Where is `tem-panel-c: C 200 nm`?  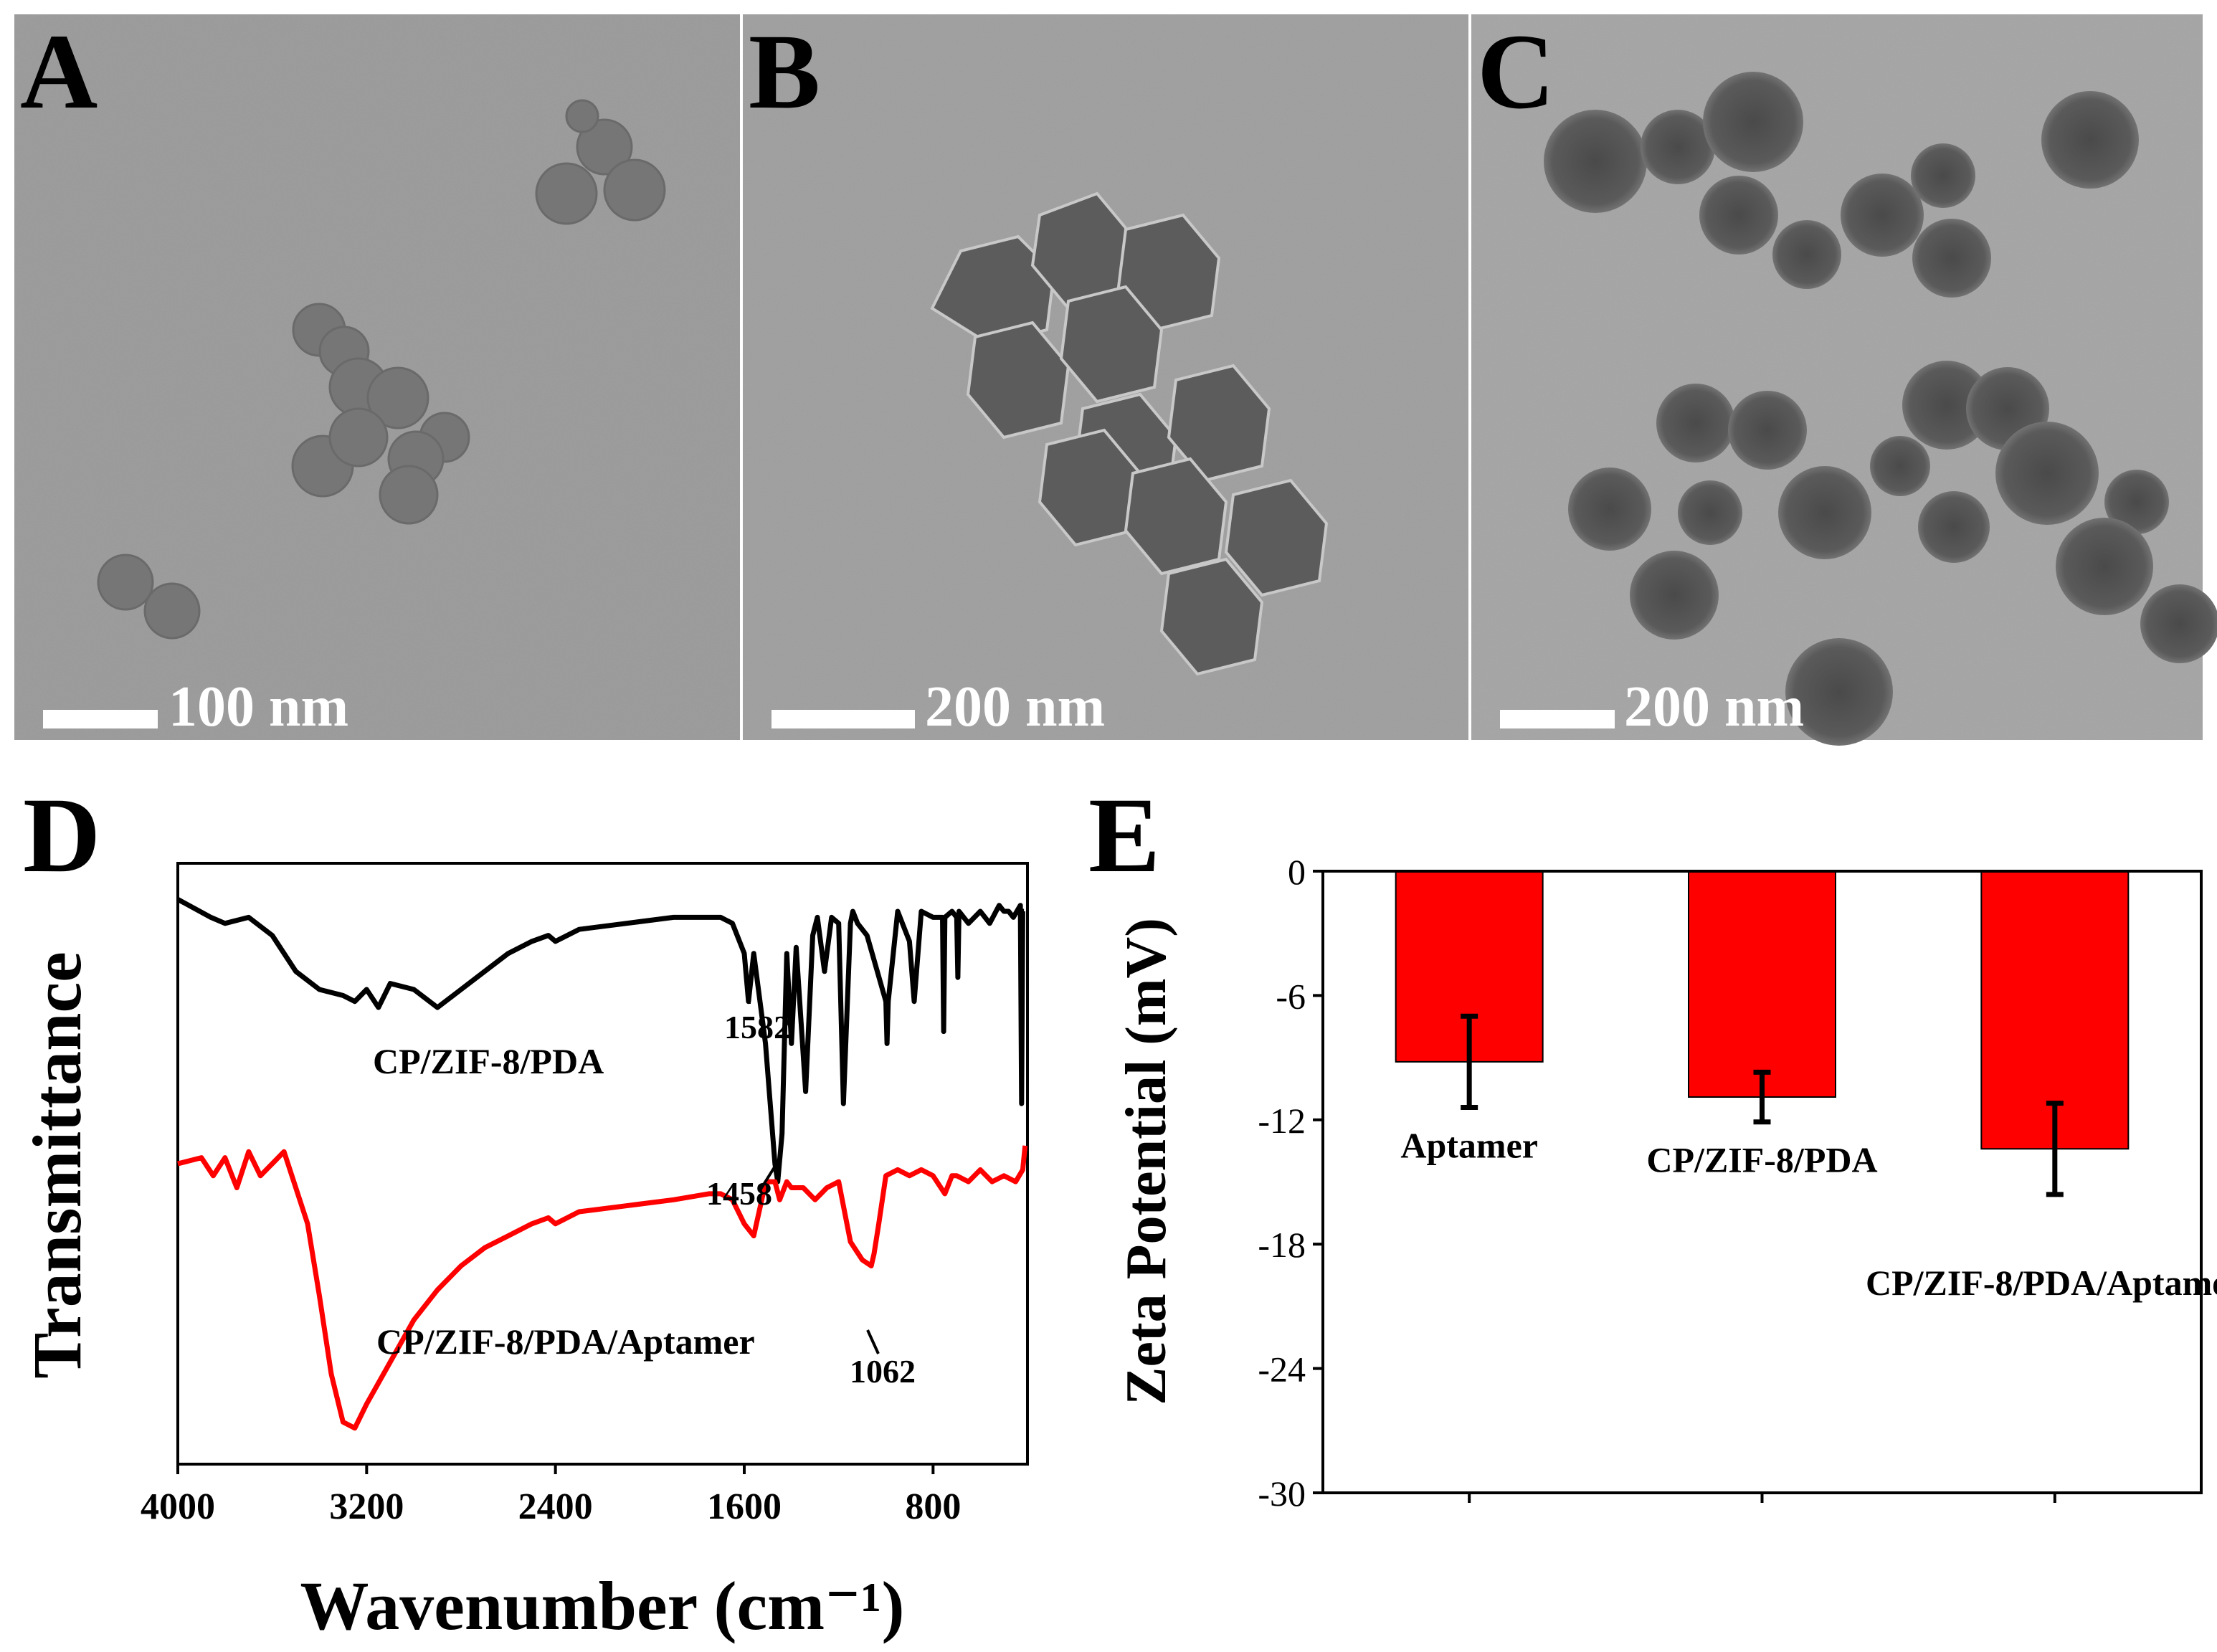
tem-panel-c: C 200 nm is located at coordinates (1844, 379).